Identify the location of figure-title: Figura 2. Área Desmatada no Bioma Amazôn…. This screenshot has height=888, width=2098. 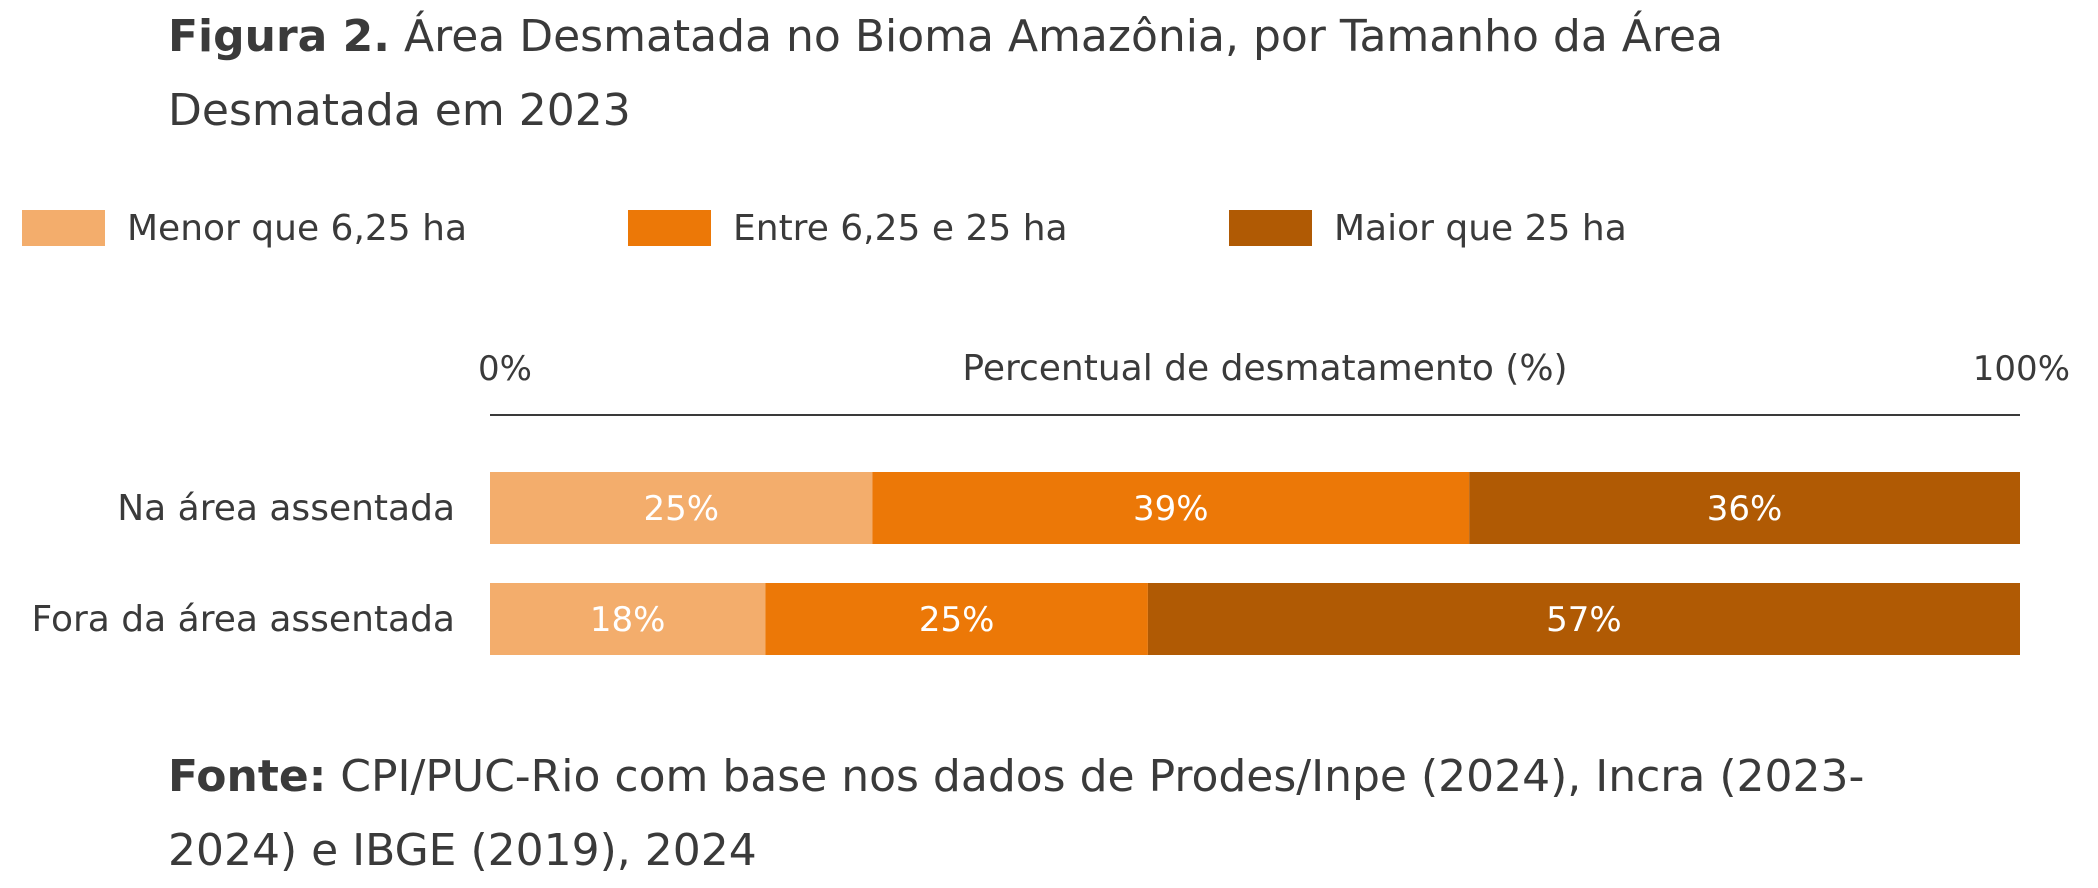
(1068, 74).